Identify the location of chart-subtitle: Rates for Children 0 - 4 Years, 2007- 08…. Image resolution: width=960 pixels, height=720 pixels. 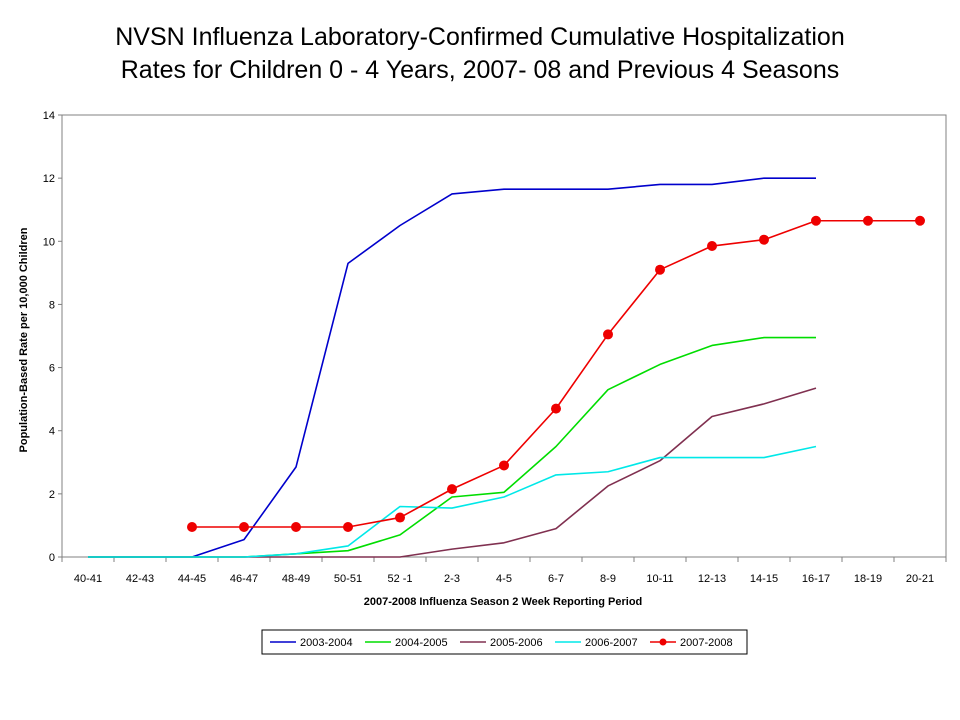
(480, 70).